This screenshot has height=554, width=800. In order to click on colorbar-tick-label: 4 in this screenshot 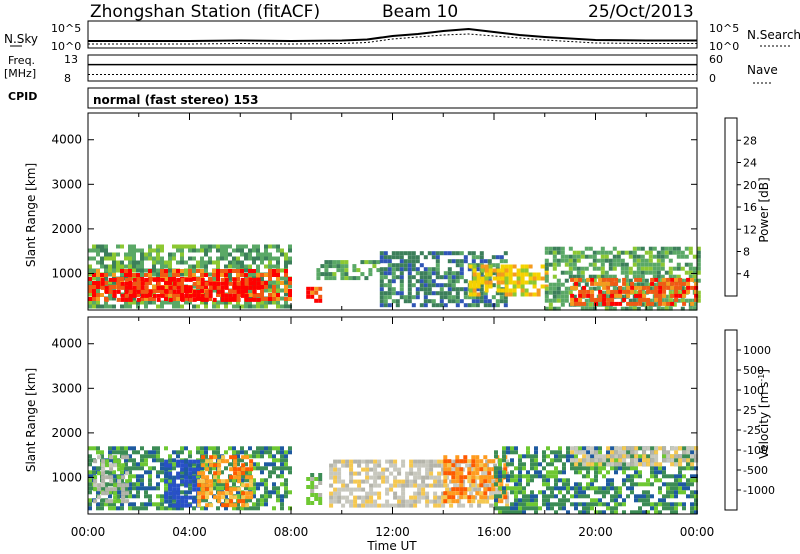, I will do `click(746, 274)`.